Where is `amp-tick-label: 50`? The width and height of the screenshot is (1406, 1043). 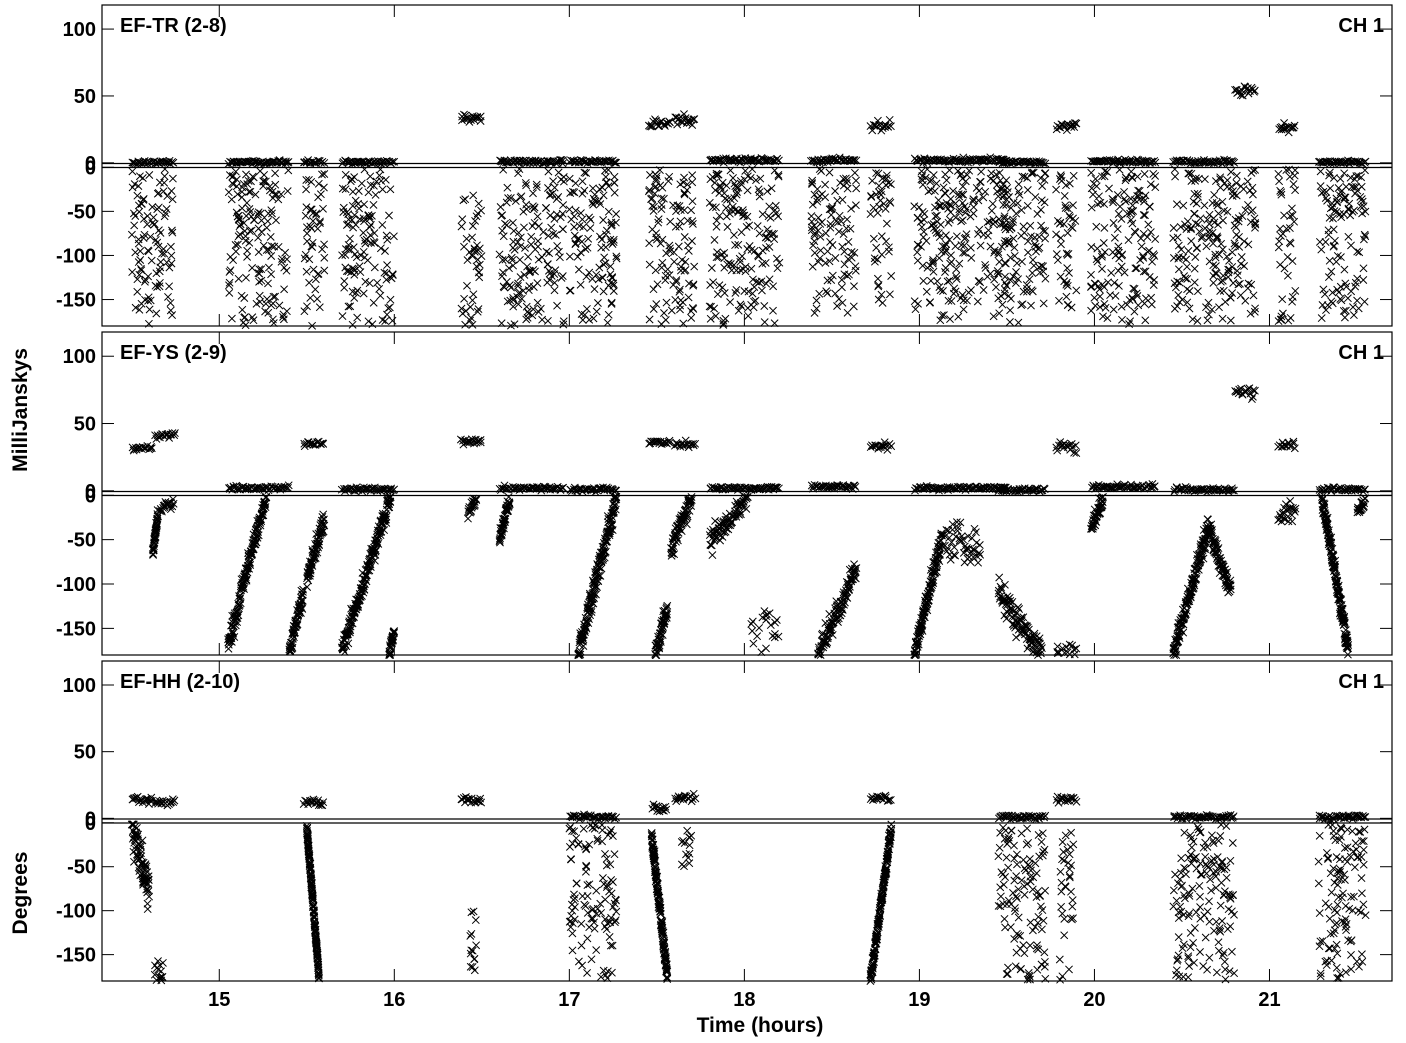 amp-tick-label: 50 is located at coordinates (85, 97).